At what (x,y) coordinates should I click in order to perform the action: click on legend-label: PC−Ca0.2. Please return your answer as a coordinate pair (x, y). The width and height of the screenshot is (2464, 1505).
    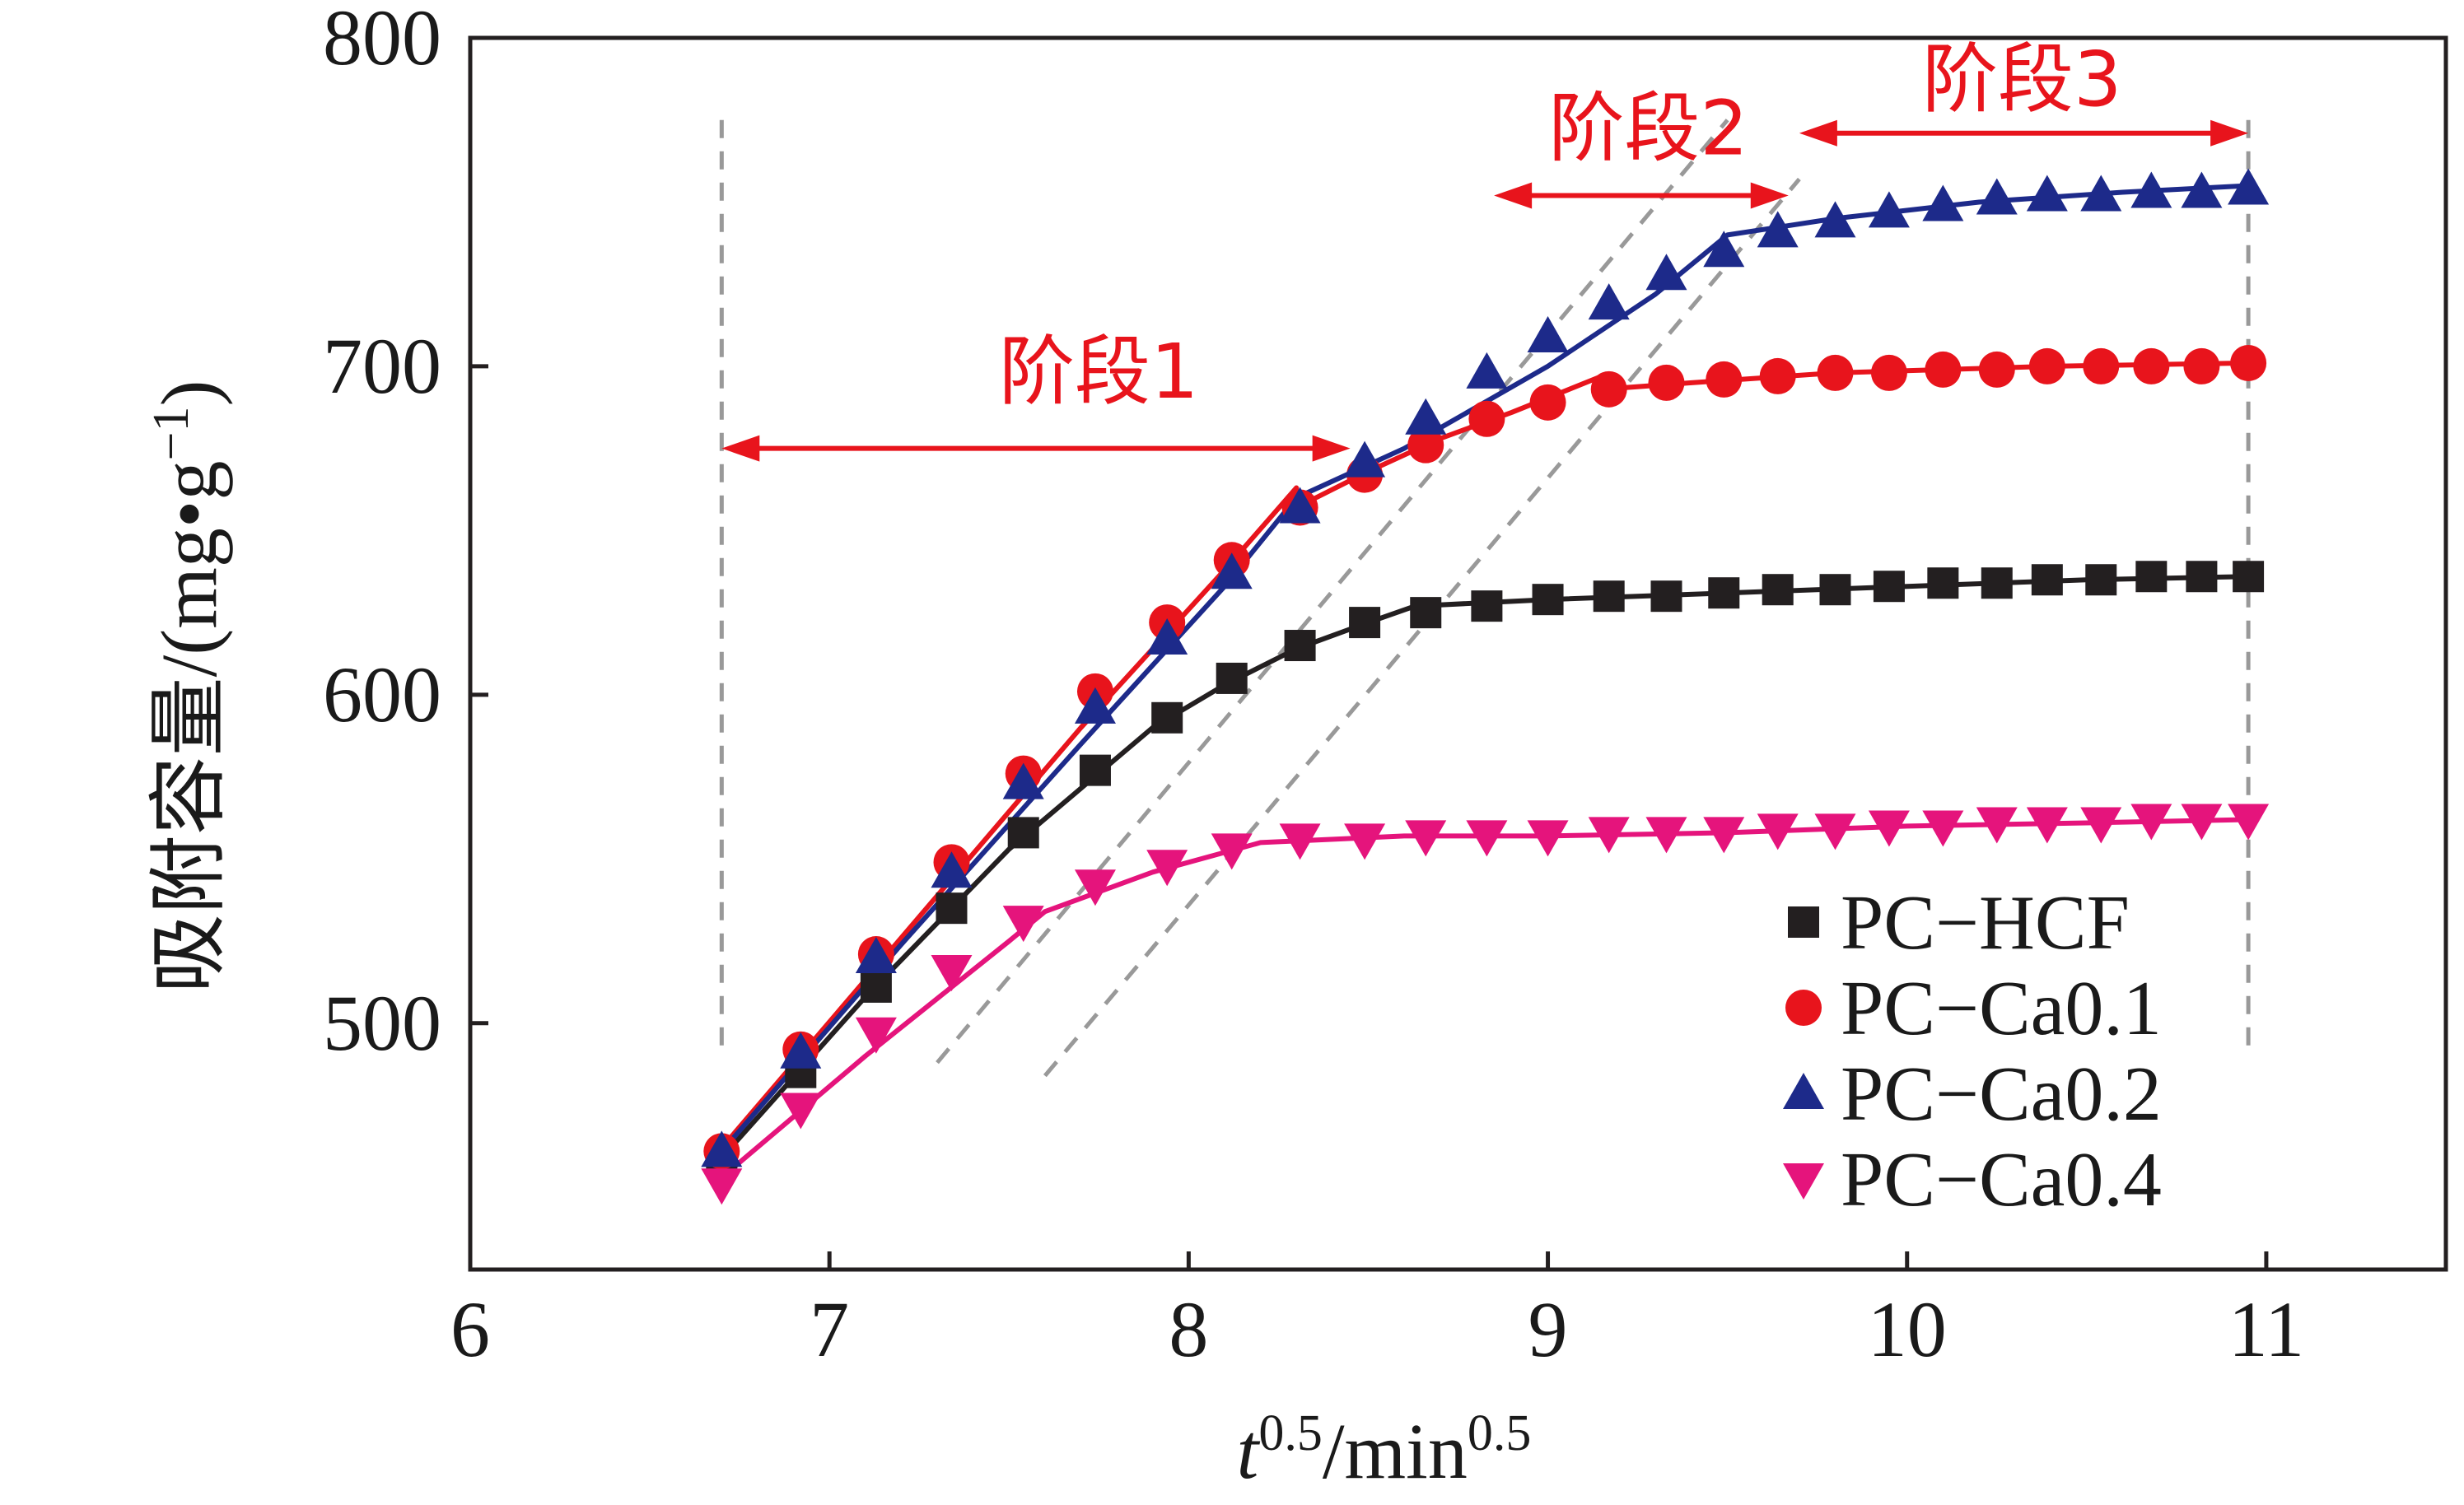
    Looking at the image, I should click on (2001, 1094).